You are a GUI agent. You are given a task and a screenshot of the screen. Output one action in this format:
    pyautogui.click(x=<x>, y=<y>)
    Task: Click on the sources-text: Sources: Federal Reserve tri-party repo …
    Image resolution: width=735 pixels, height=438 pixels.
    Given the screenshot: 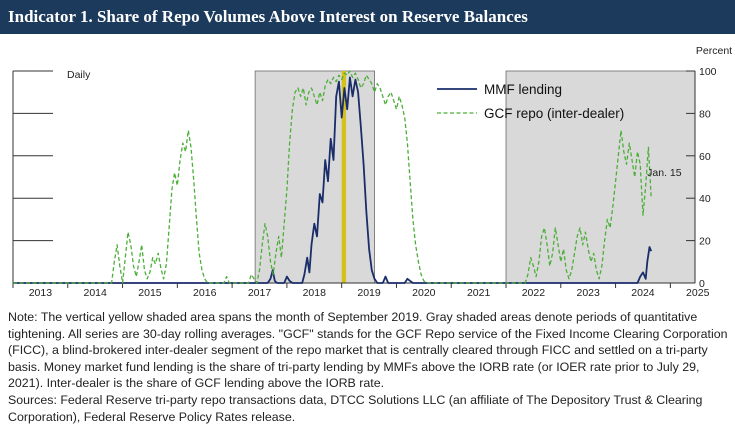 What is the action you would take?
    pyautogui.click(x=355, y=408)
    